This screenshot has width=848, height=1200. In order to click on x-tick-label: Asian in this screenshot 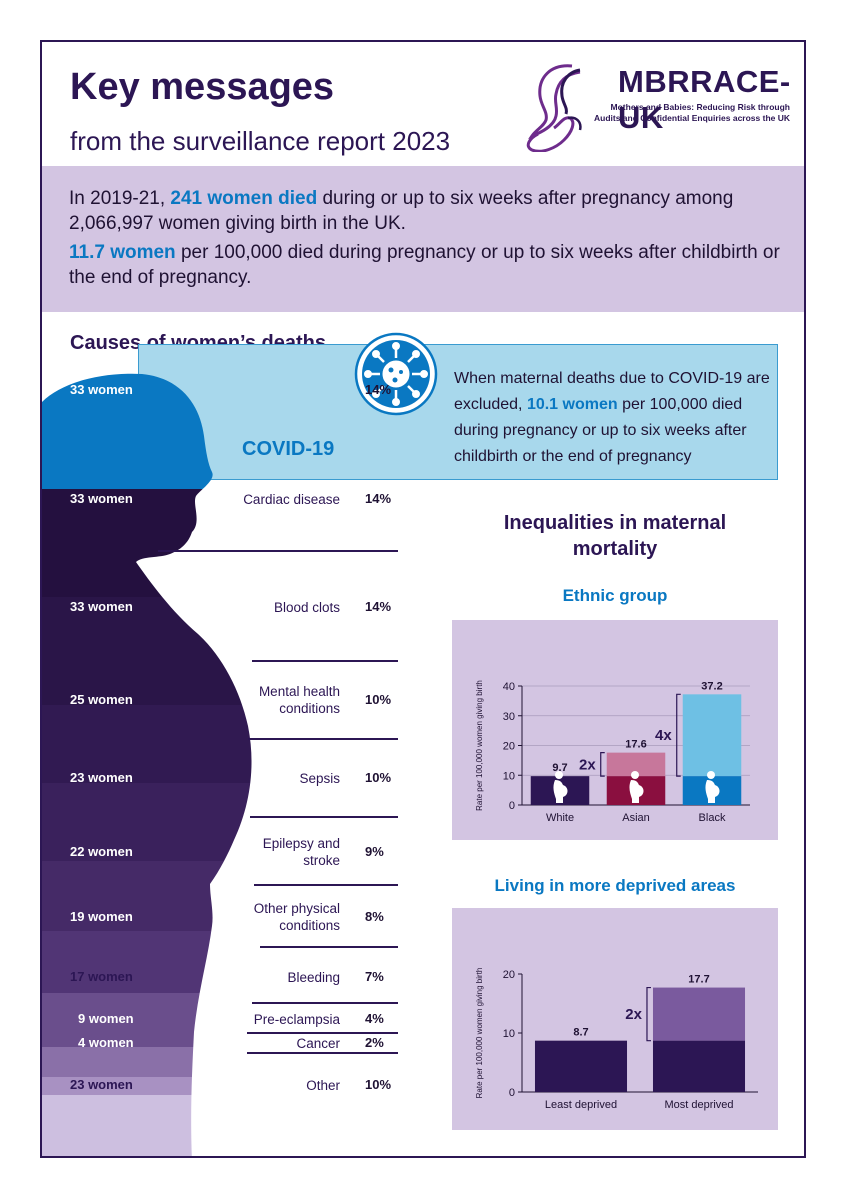, I will do `click(636, 818)`.